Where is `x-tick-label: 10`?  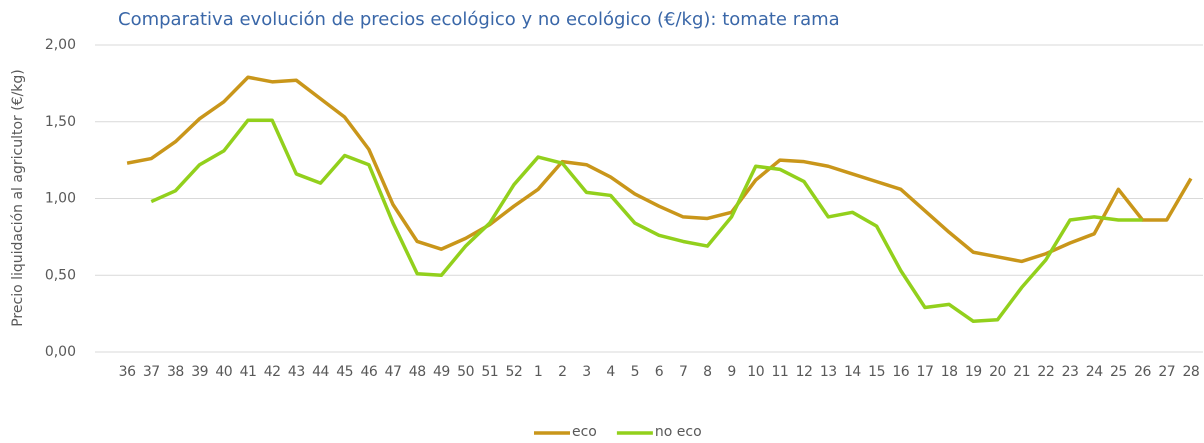
x-tick-label: 10 is located at coordinates (755, 372).